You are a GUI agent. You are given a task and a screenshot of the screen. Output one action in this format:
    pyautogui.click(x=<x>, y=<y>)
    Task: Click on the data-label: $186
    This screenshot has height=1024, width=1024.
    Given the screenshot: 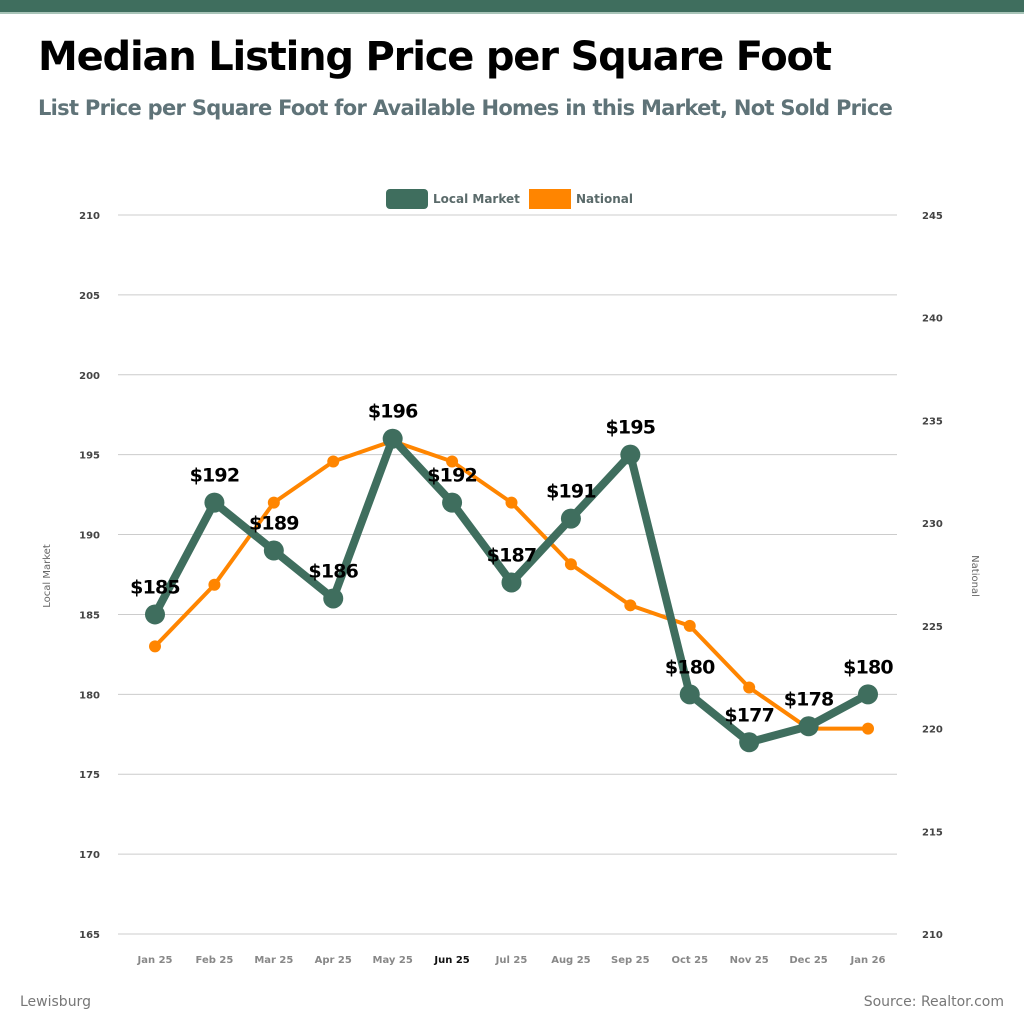 What is the action you would take?
    pyautogui.click(x=333, y=571)
    